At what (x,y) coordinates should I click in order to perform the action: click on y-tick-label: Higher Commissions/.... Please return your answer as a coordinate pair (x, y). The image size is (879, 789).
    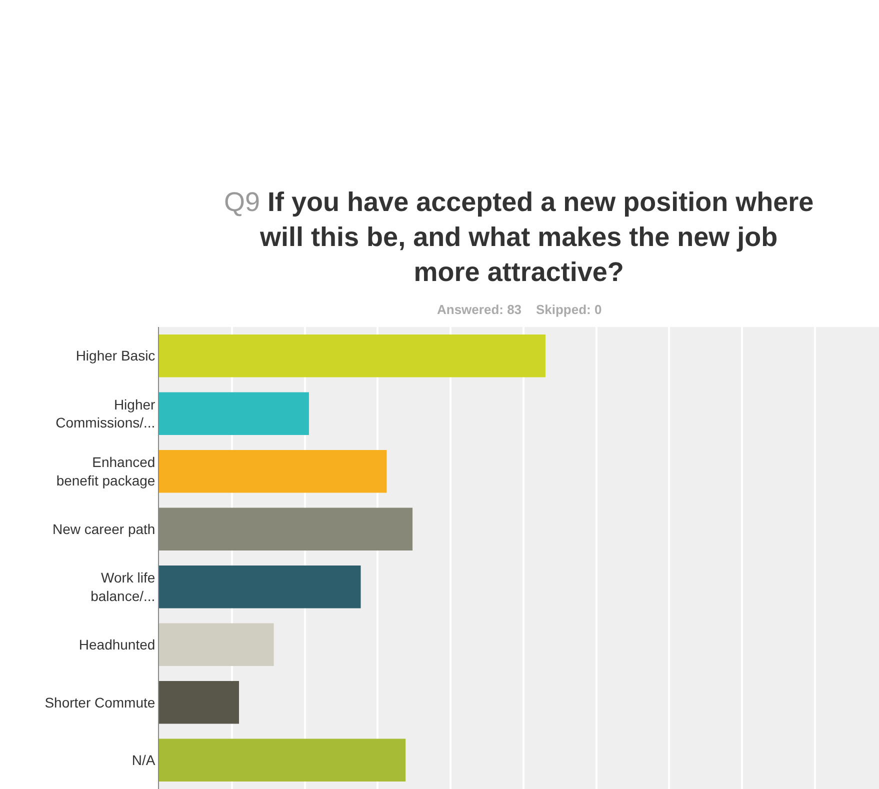
    Looking at the image, I should click on (106, 413).